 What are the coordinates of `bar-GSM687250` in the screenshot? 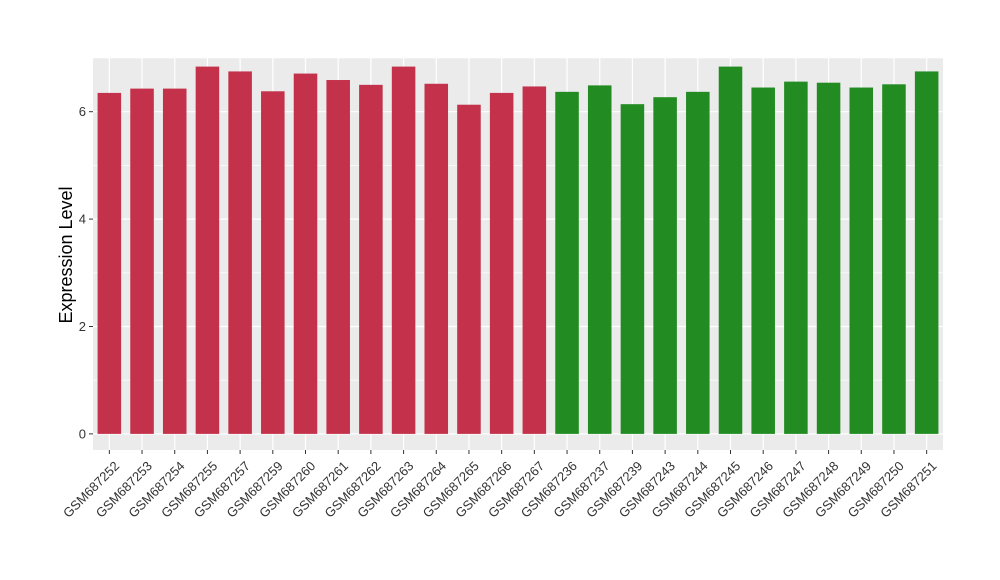 It's located at (894, 259).